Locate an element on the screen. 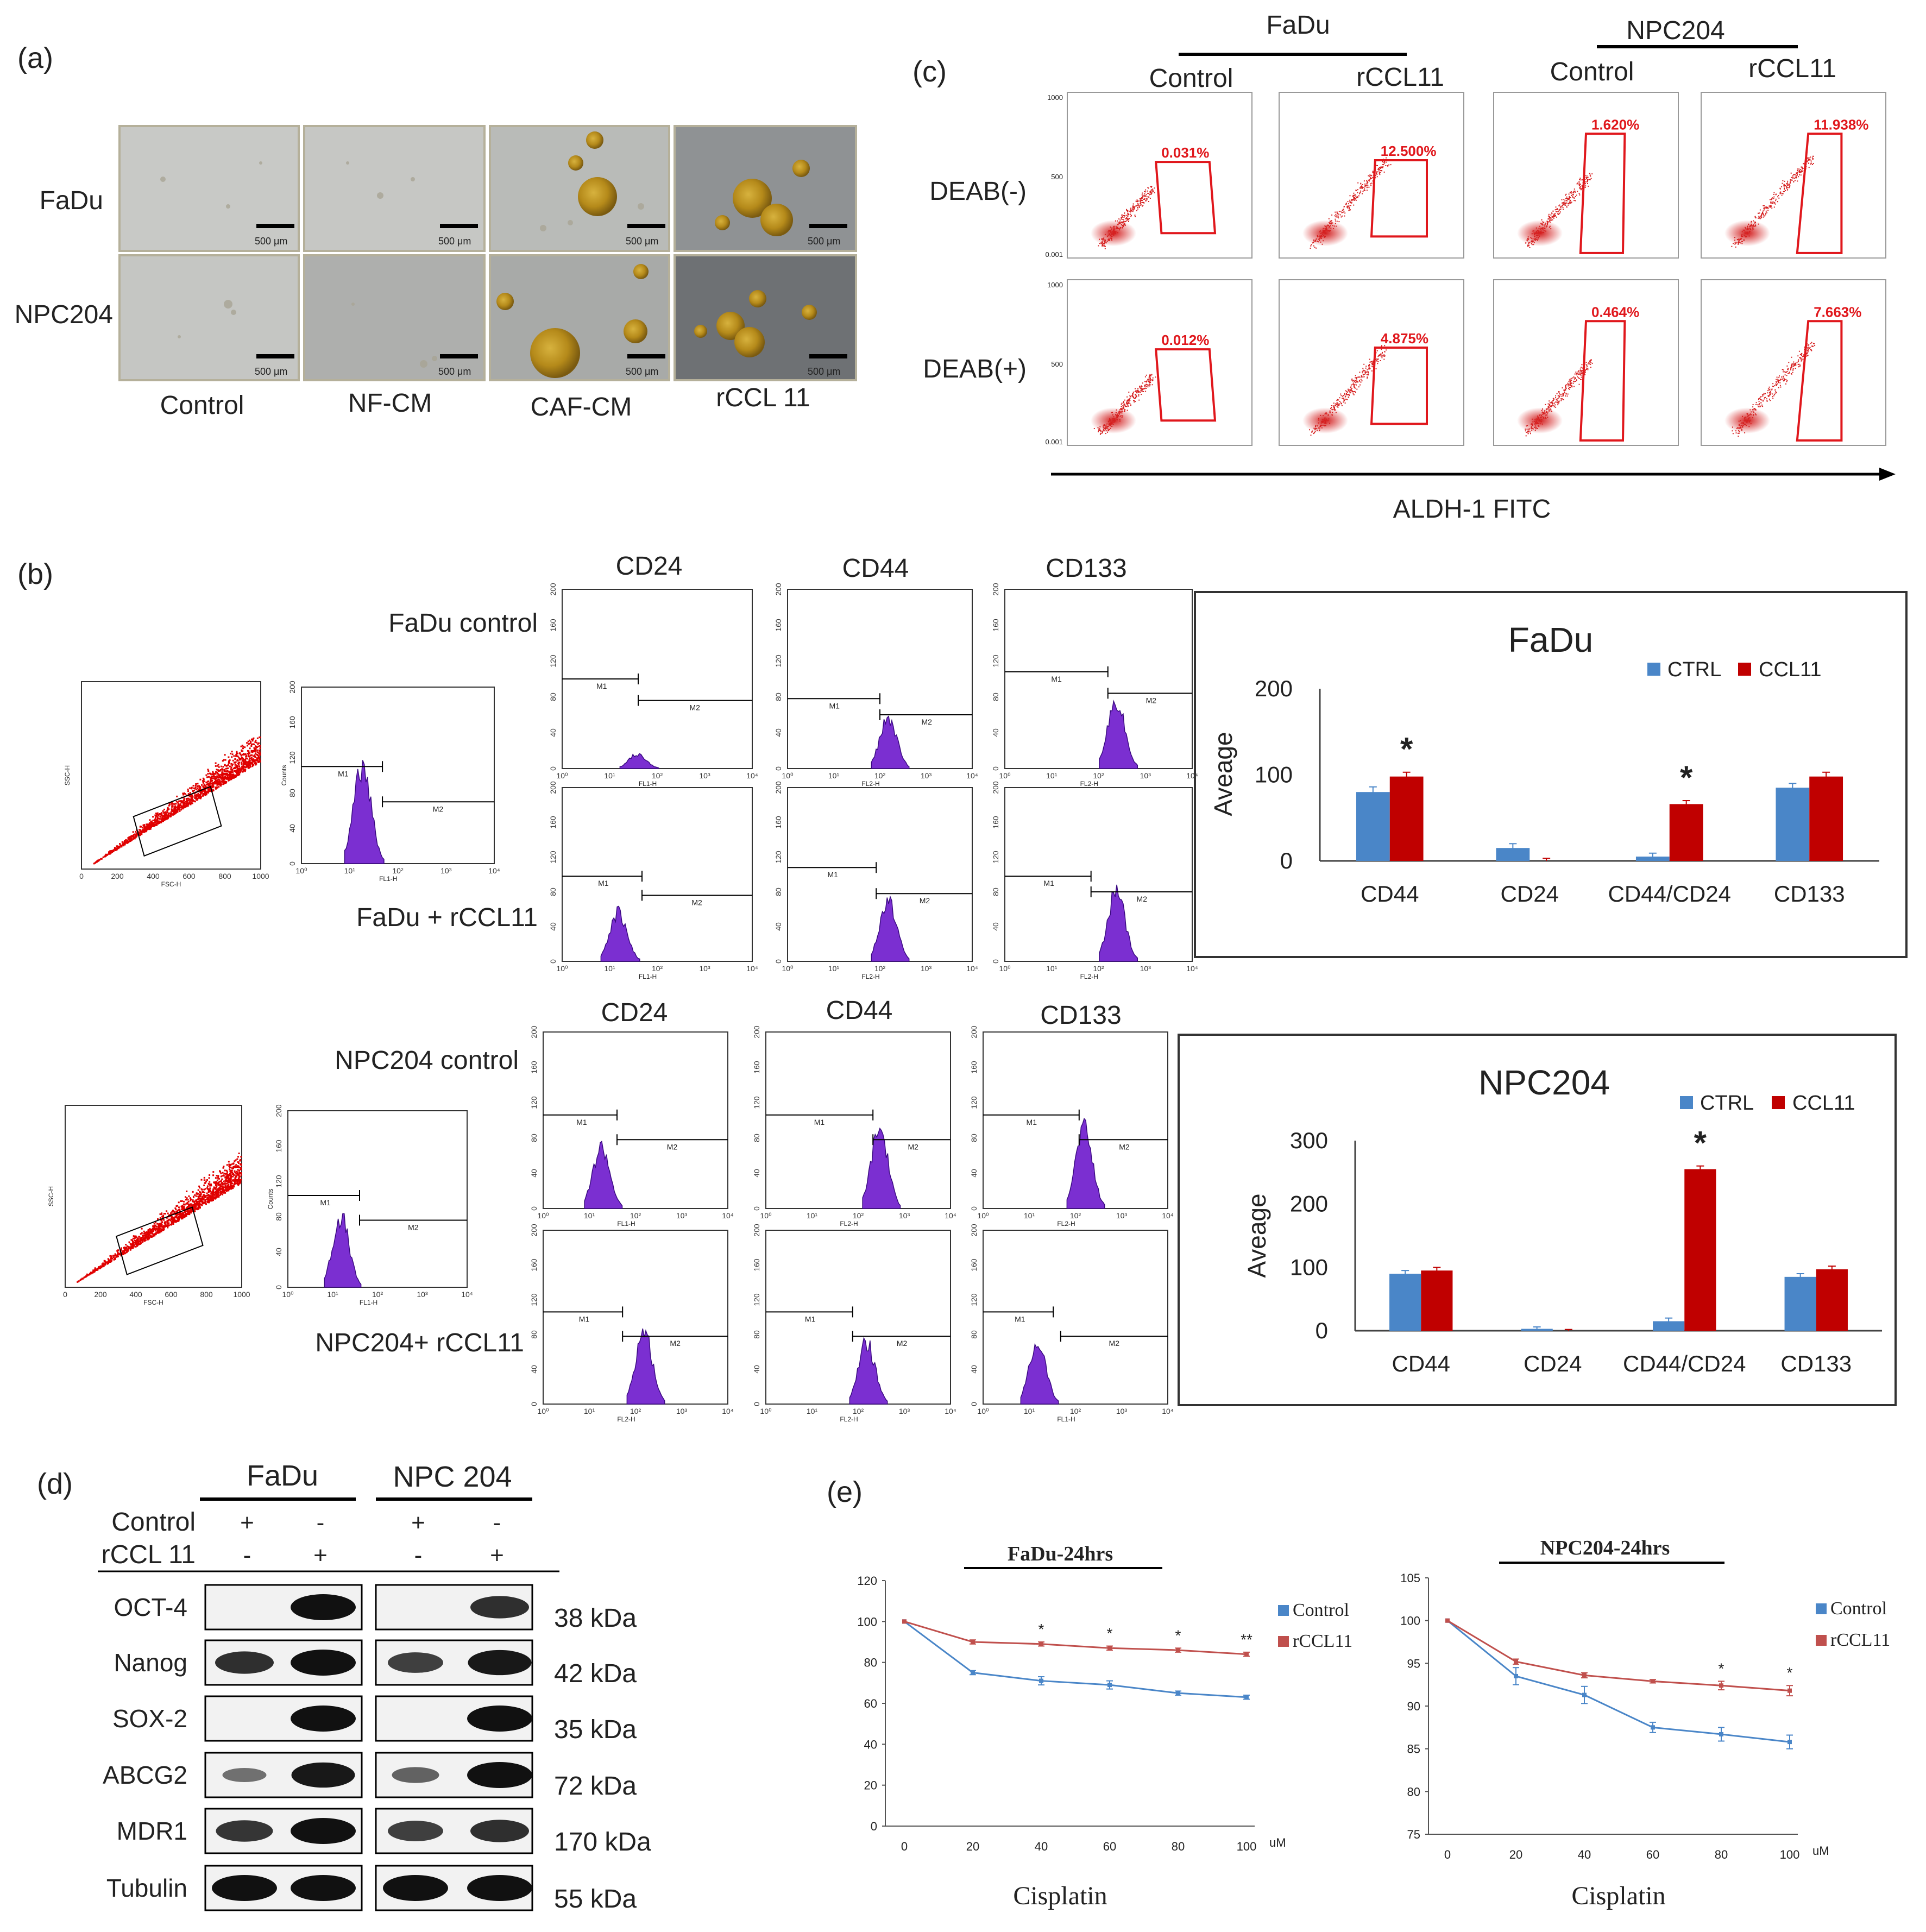  line-ytick: 60 is located at coordinates (870, 1704).